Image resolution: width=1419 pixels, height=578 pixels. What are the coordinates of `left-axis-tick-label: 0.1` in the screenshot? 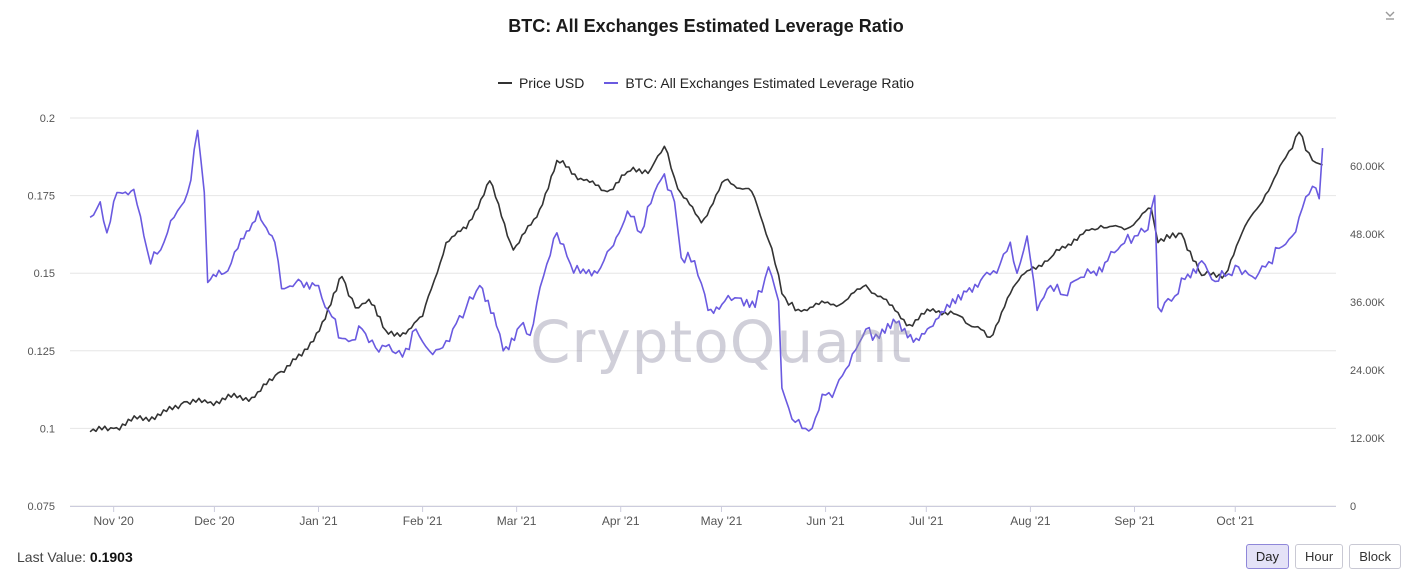 It's located at (47, 429).